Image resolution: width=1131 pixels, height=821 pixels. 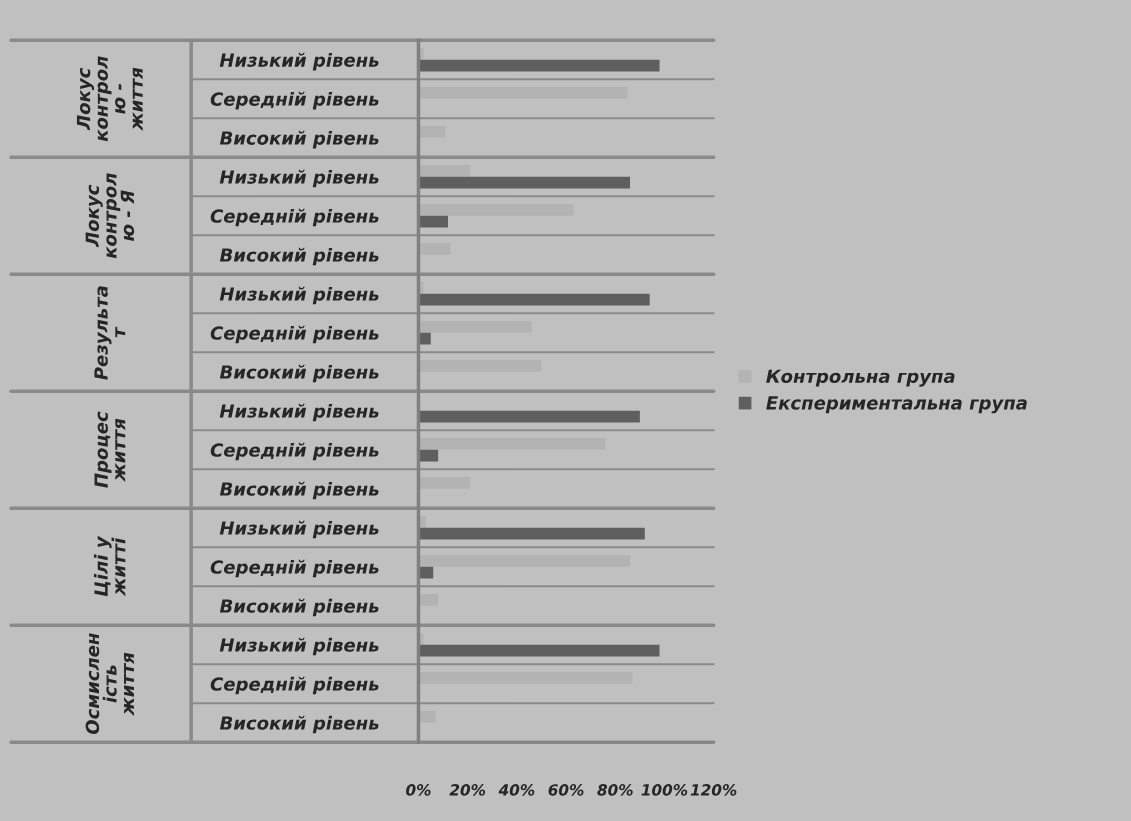 What do you see at coordinates (713, 790) in the screenshot?
I see `x-tick-label: 120%` at bounding box center [713, 790].